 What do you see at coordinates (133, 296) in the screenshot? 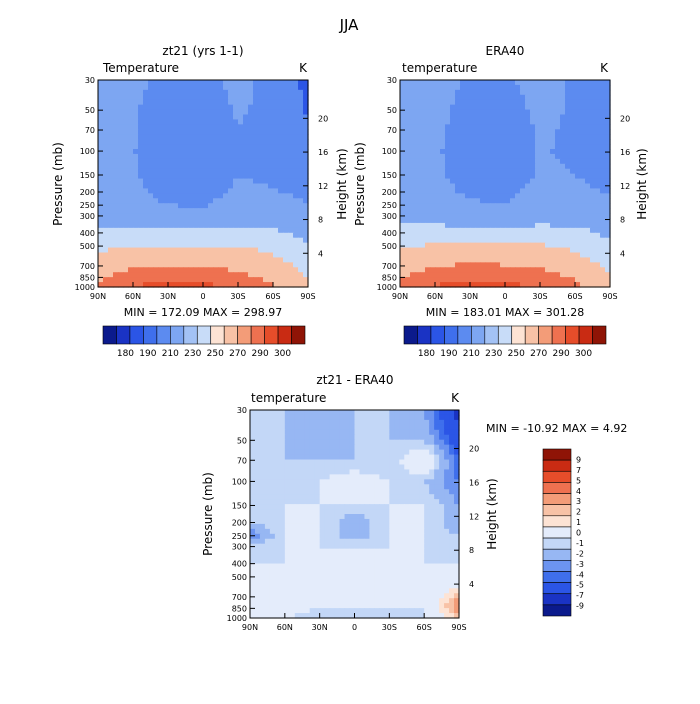
I see `x-tick-label: 60N` at bounding box center [133, 296].